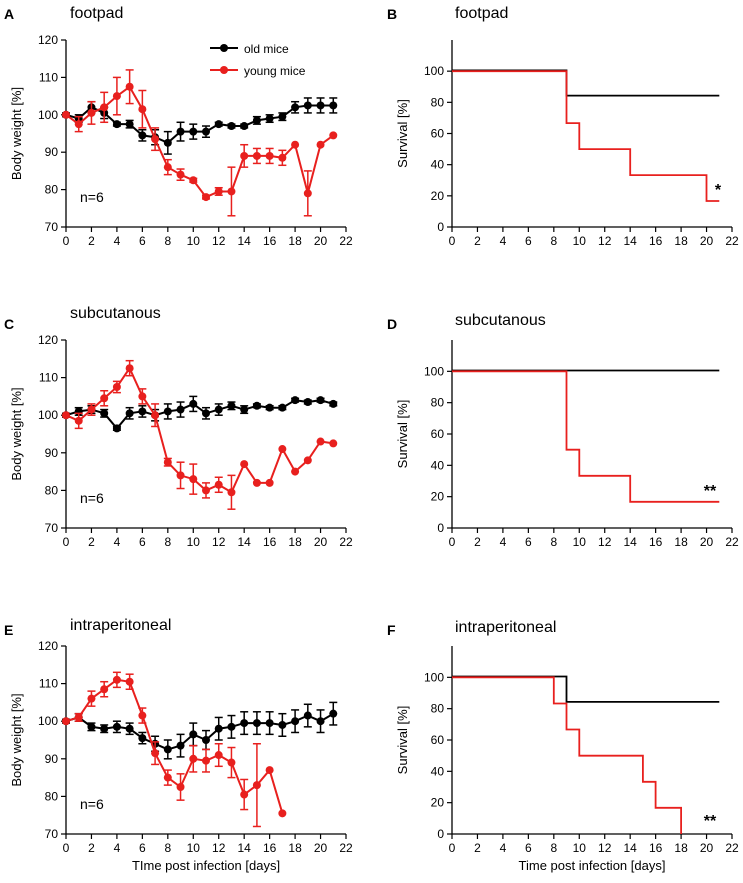 Image resolution: width=743 pixels, height=883 pixels. Describe the element at coordinates (440, 834) in the screenshot. I see `y-tick-label: 0` at that location.